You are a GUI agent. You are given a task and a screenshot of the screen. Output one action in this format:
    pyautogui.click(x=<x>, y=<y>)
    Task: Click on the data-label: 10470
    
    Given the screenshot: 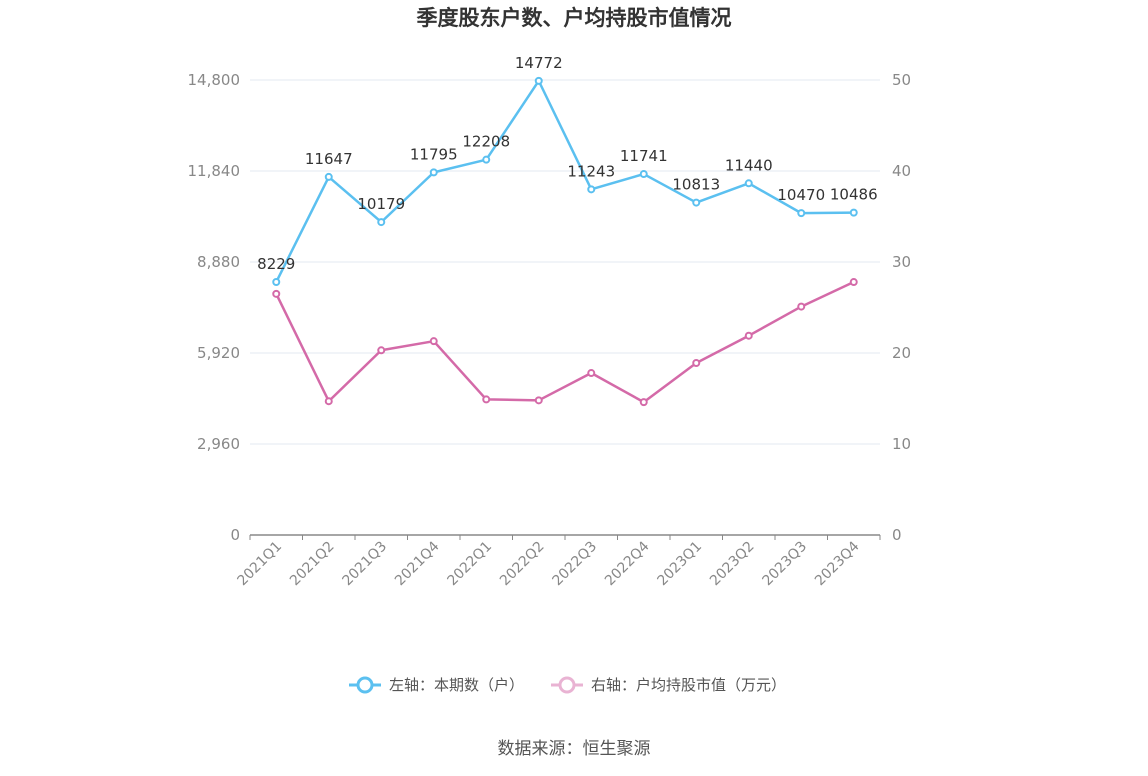 What is the action you would take?
    pyautogui.click(x=801, y=195)
    